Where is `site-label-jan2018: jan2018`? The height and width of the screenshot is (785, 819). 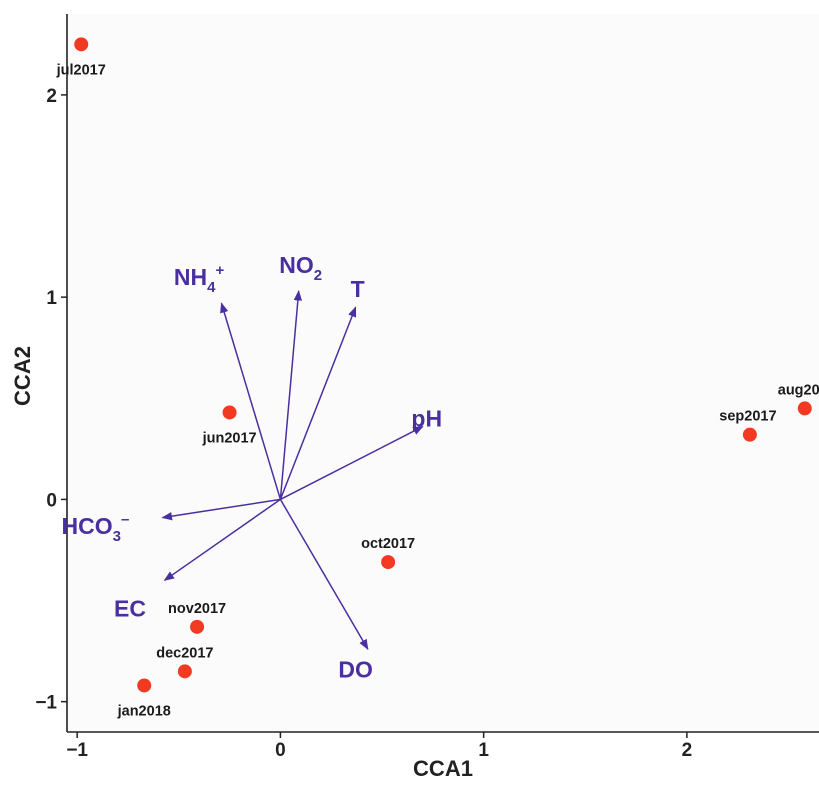 site-label-jan2018: jan2018 is located at coordinates (144, 711).